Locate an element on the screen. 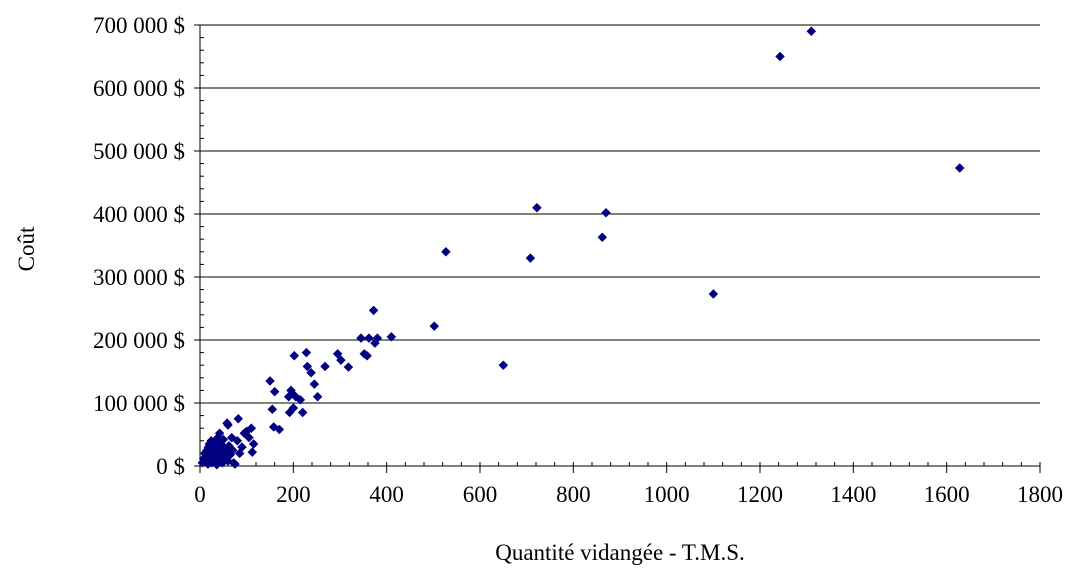  x-tick-label: 600 is located at coordinates (480, 494).